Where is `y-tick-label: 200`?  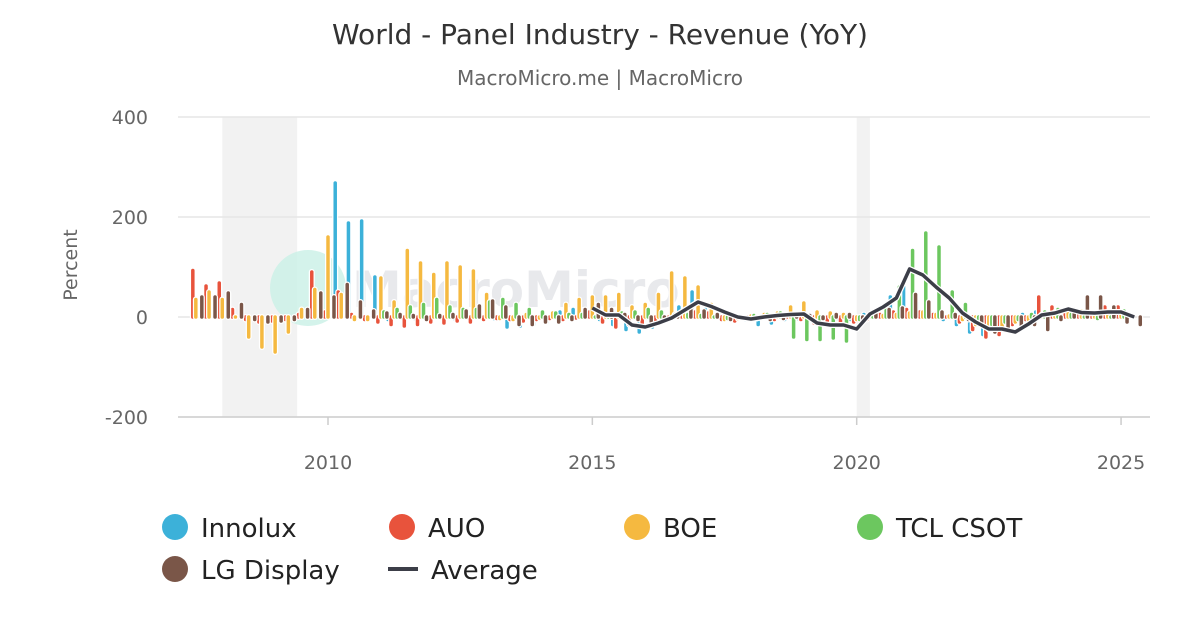 y-tick-label: 200 is located at coordinates (130, 218).